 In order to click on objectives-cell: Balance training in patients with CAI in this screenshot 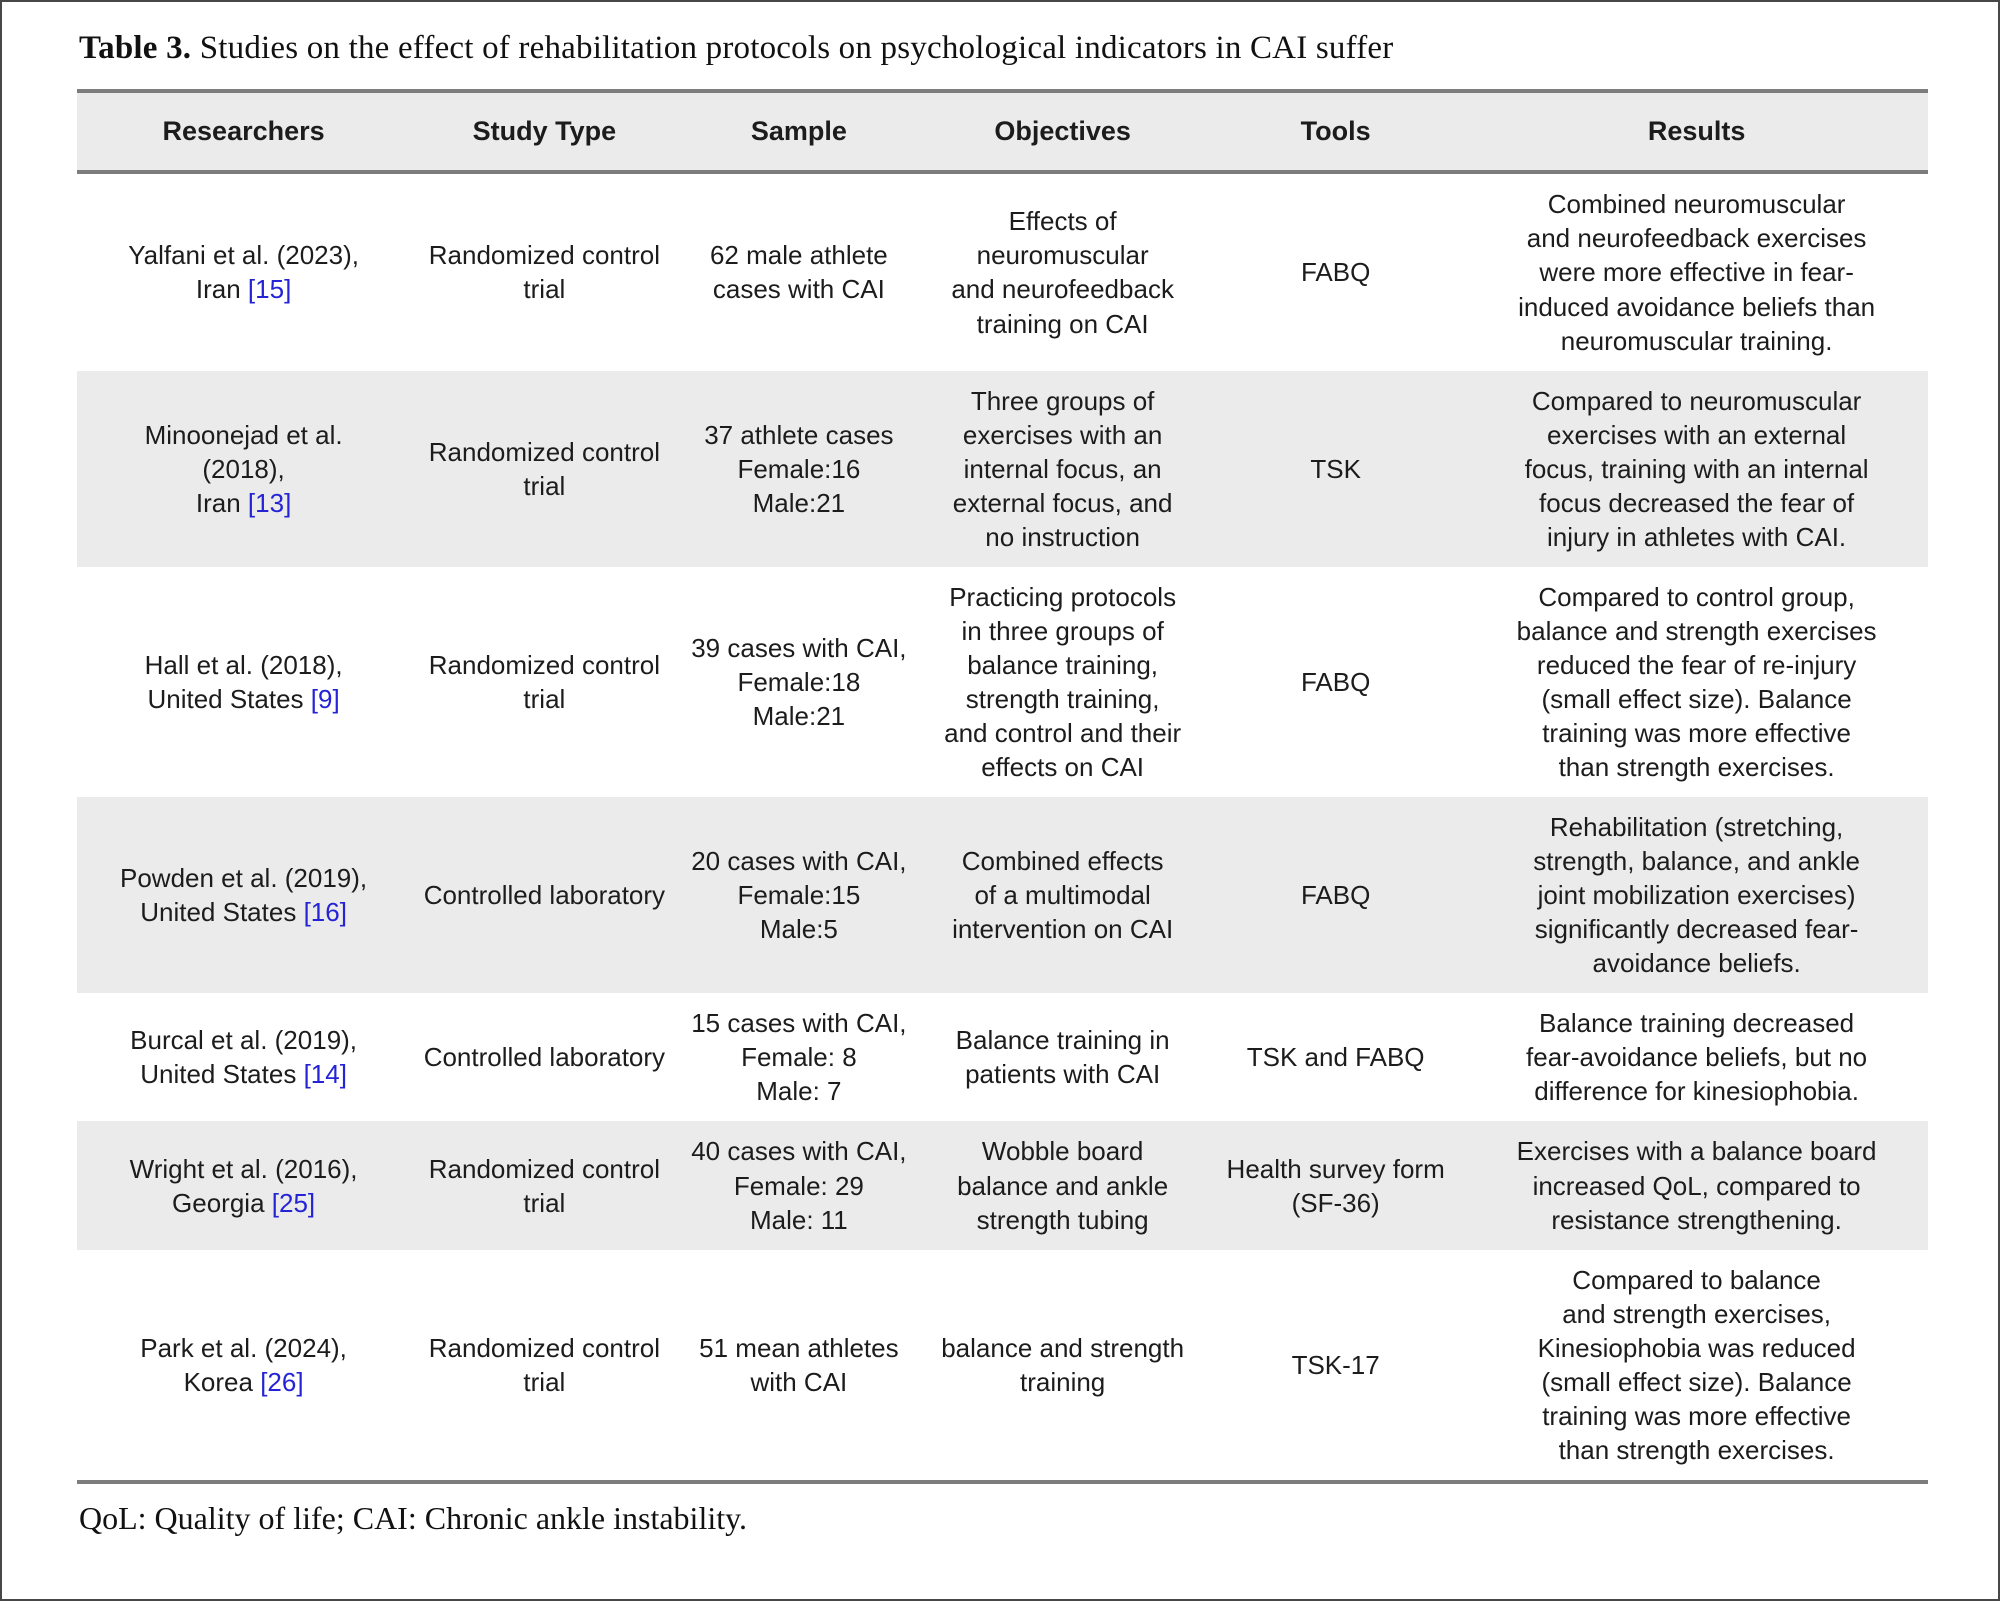, I will do `click(1062, 1057)`.